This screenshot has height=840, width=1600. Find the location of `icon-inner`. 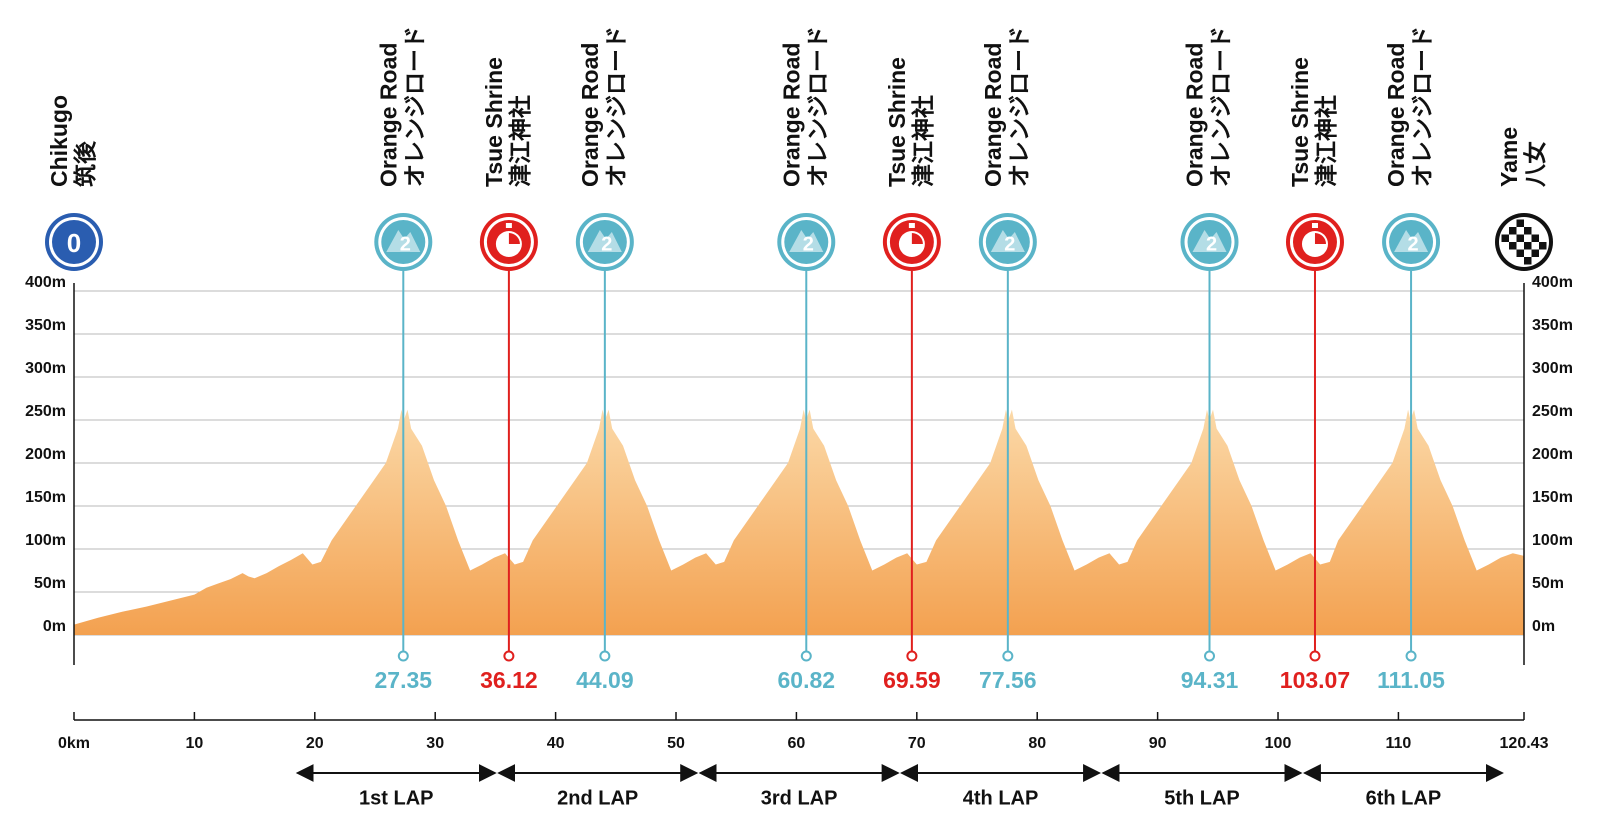

icon-inner is located at coordinates (74, 242).